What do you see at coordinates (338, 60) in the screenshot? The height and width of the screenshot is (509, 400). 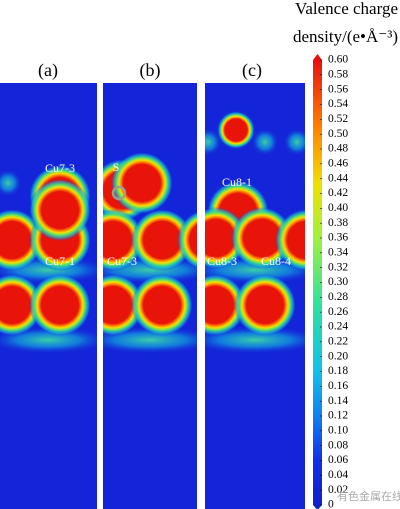 I see `tick-label: 0.60` at bounding box center [338, 60].